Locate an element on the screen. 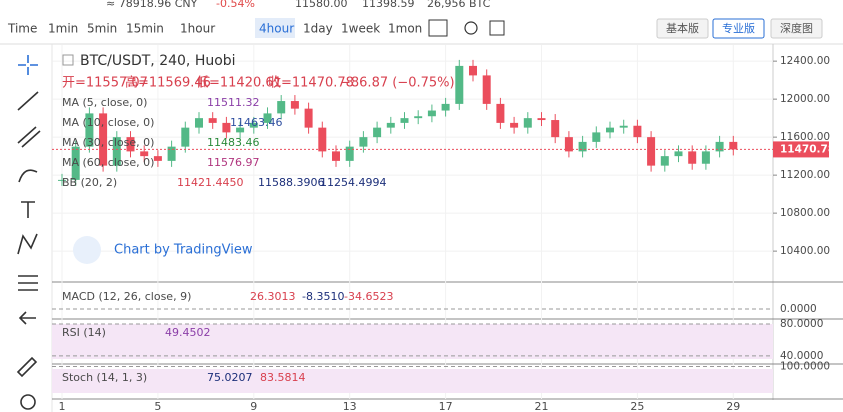 This screenshot has height=412, width=843. x-tick-label: 13 is located at coordinates (350, 406).